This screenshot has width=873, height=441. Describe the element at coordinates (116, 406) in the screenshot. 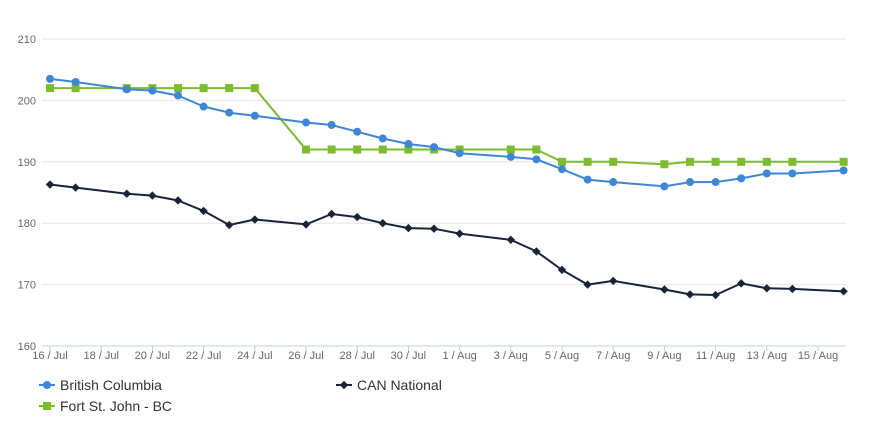

I see `legend-label: Fort St. John - BC` at that location.